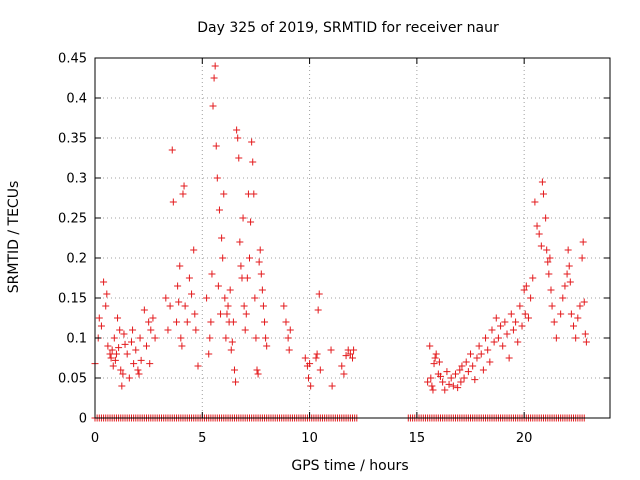 Image resolution: width=640 pixels, height=480 pixels. What do you see at coordinates (202, 438) in the screenshot?
I see `x-tick-label: 5` at bounding box center [202, 438].